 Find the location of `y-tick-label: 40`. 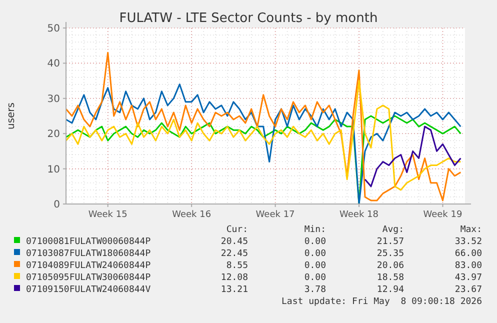

y-tick-label: 40 is located at coordinates (53, 64).